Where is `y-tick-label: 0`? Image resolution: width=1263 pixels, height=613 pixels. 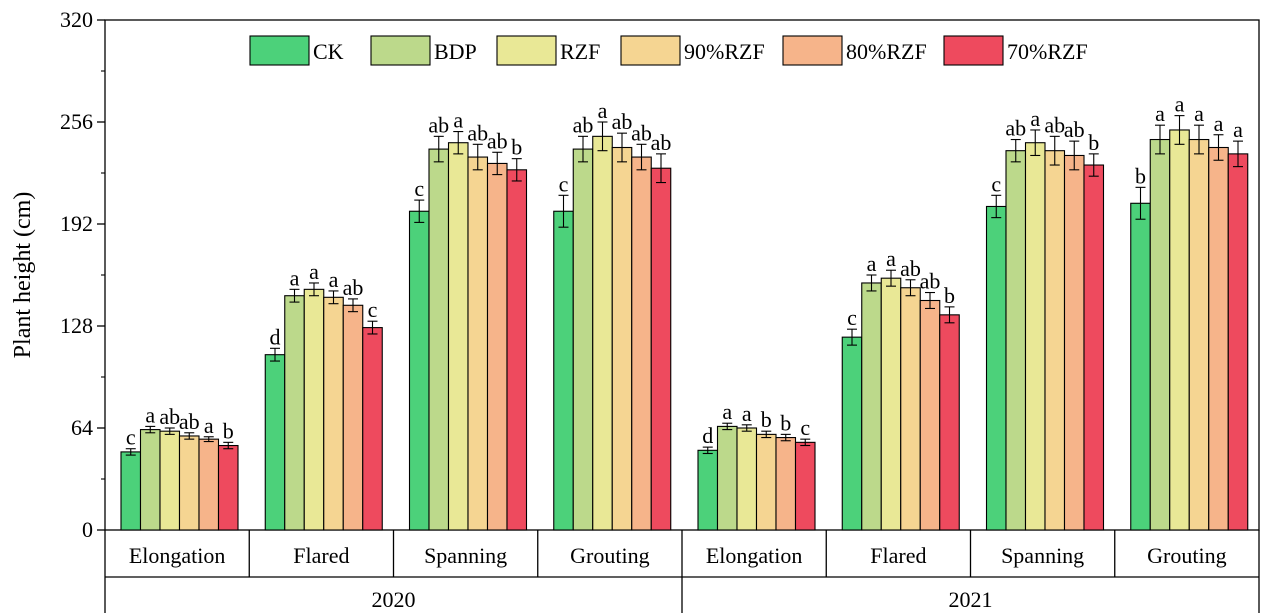 y-tick-label: 0 is located at coordinates (87, 529).